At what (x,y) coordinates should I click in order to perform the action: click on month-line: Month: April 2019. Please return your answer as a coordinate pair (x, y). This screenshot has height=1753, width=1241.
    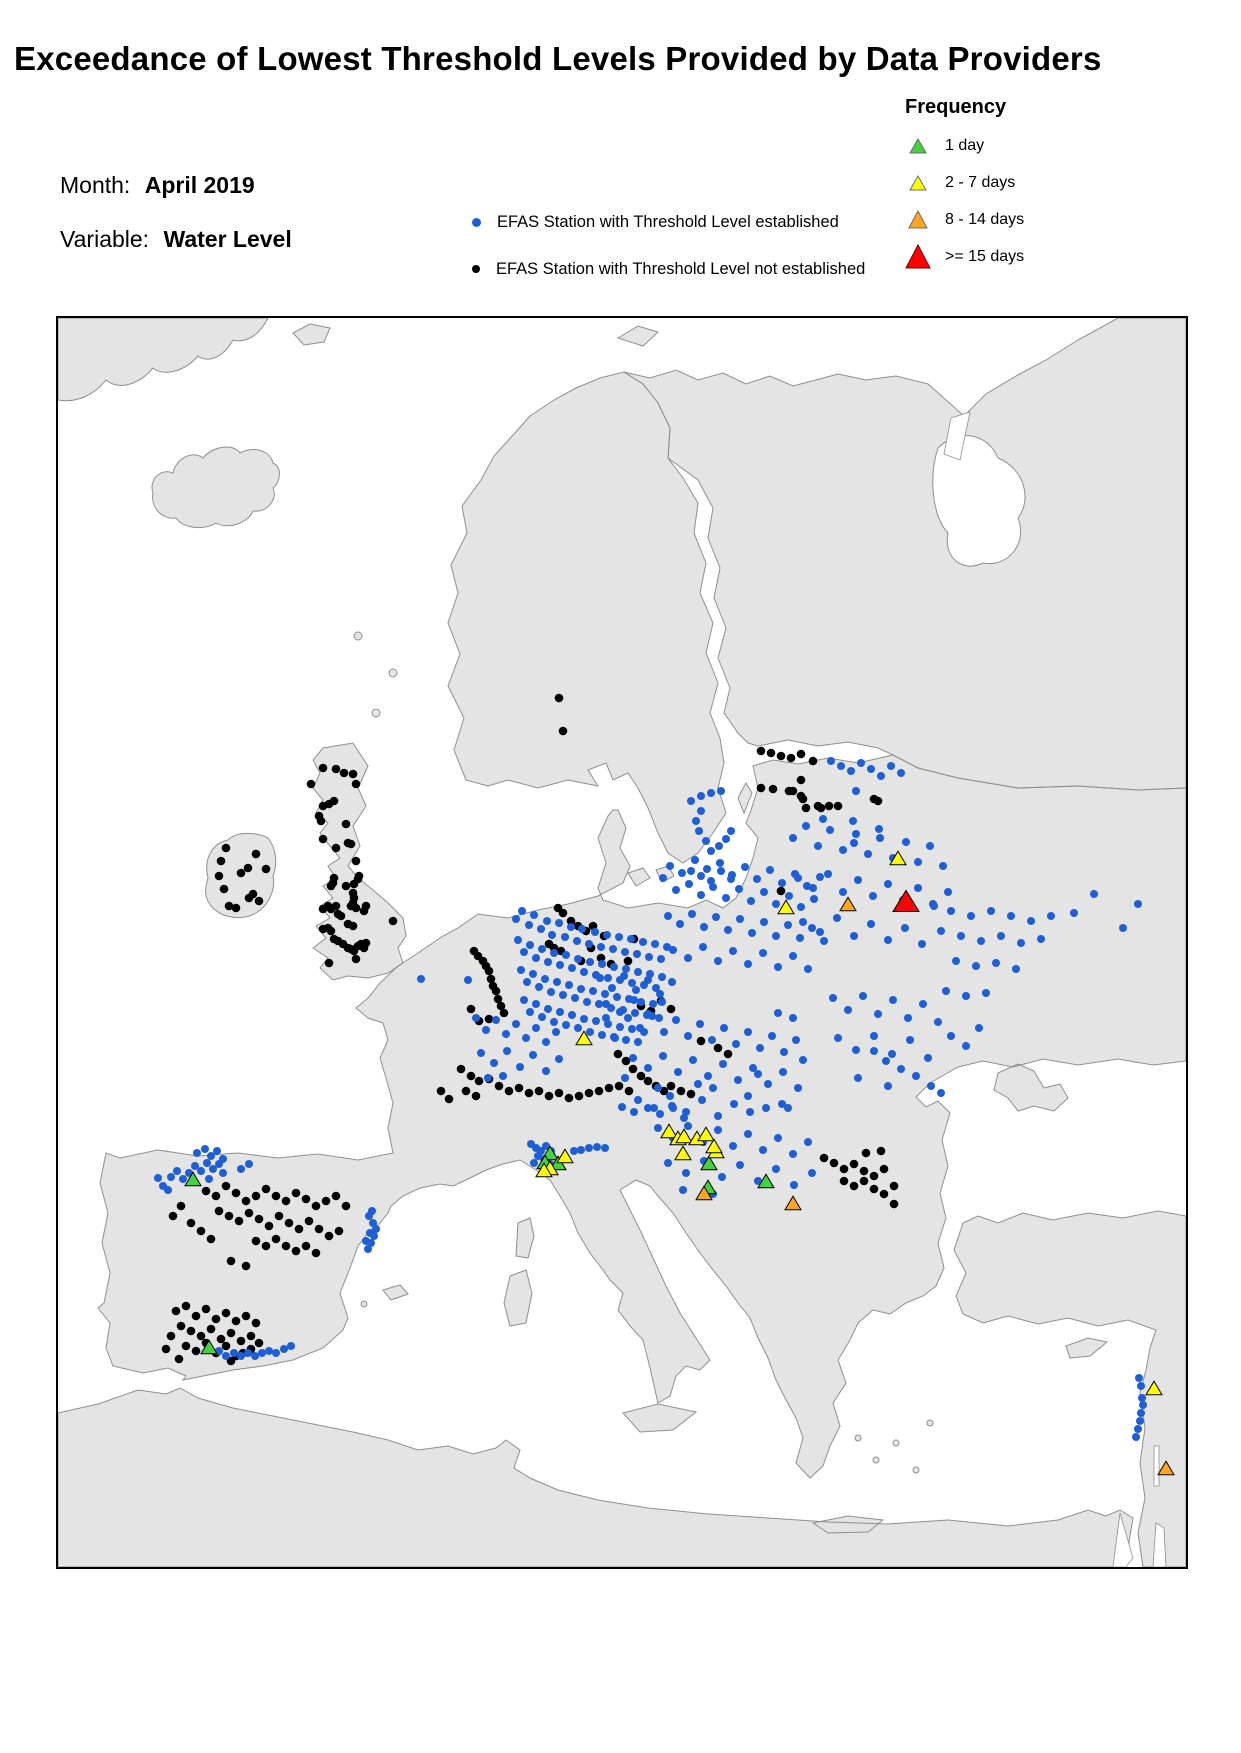
    Looking at the image, I should click on (157, 185).